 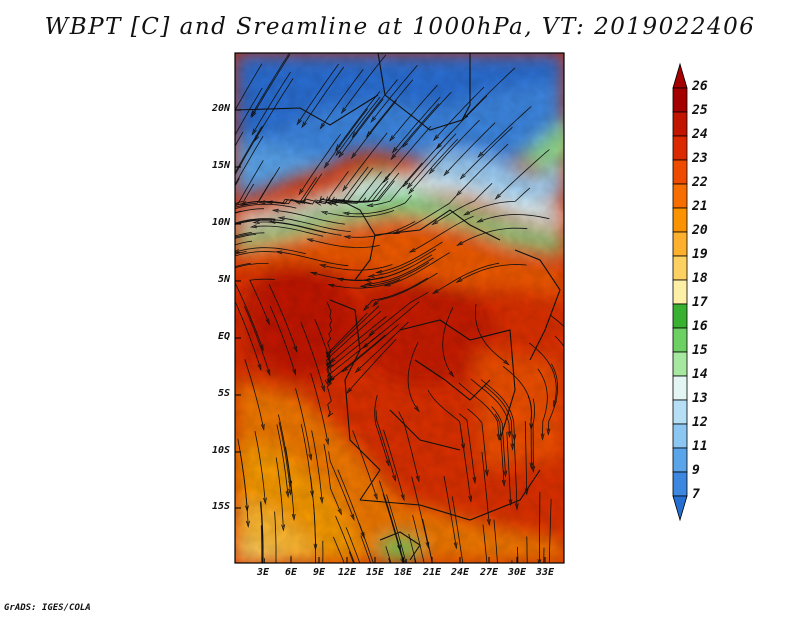 What do you see at coordinates (517, 572) in the screenshot?
I see `lon-label: 30E` at bounding box center [517, 572].